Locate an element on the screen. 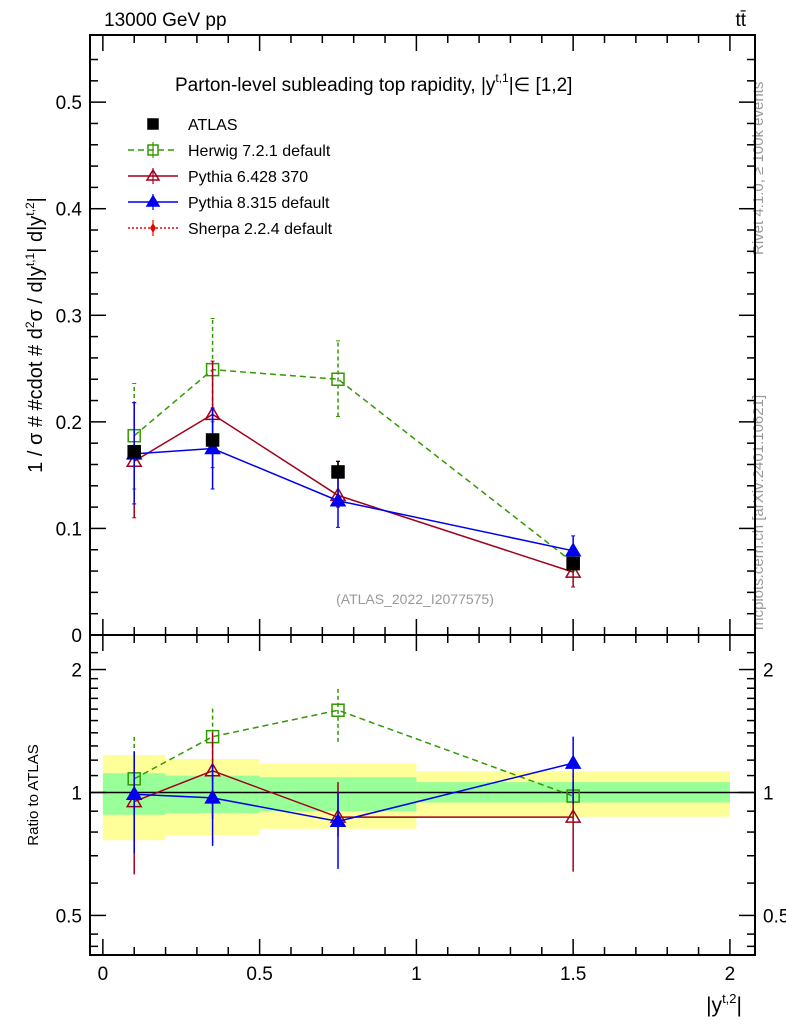  x-tick-label: 1 is located at coordinates (416, 974).